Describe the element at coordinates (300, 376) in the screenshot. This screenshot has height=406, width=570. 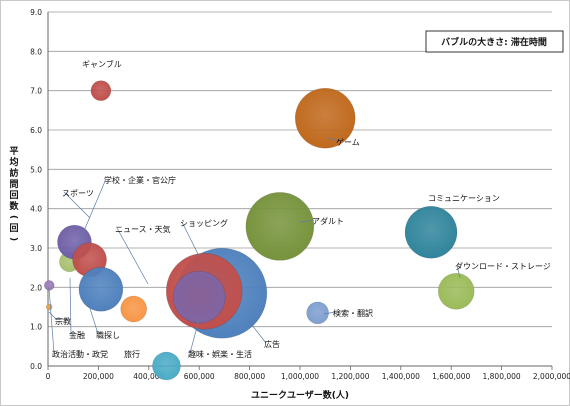
I see `x-tick-label: 1,000,000` at that location.